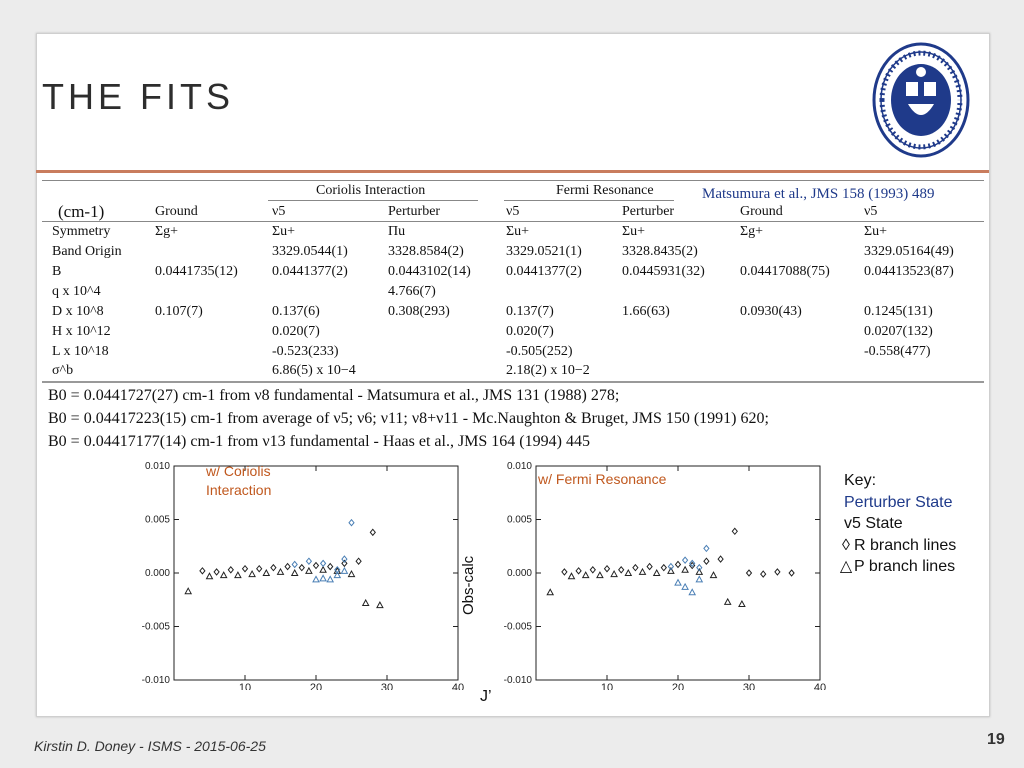  Describe the element at coordinates (371, 190) in the screenshot. I see `group-header-coriolis: Coriolis Interaction` at that location.